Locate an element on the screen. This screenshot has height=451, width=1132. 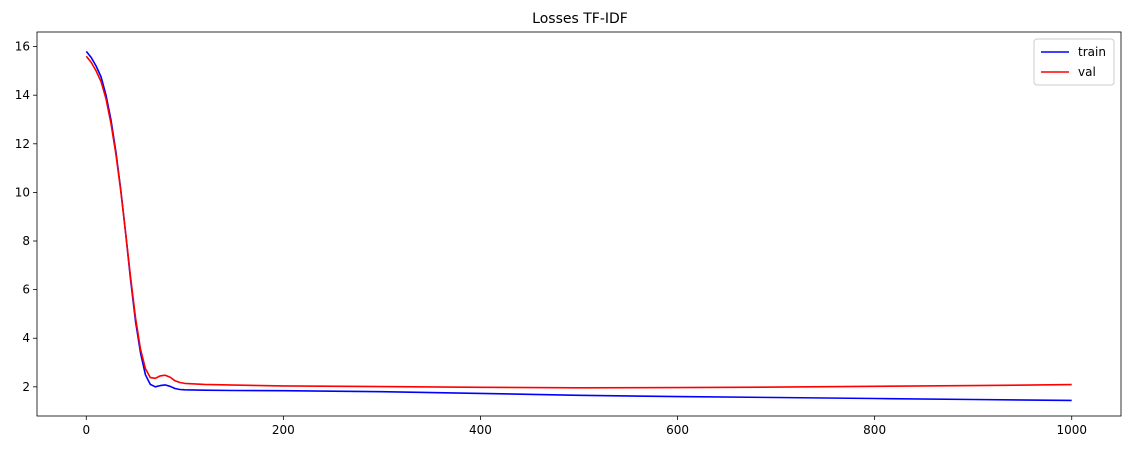
x-tick-label: 400 is located at coordinates (480, 430).